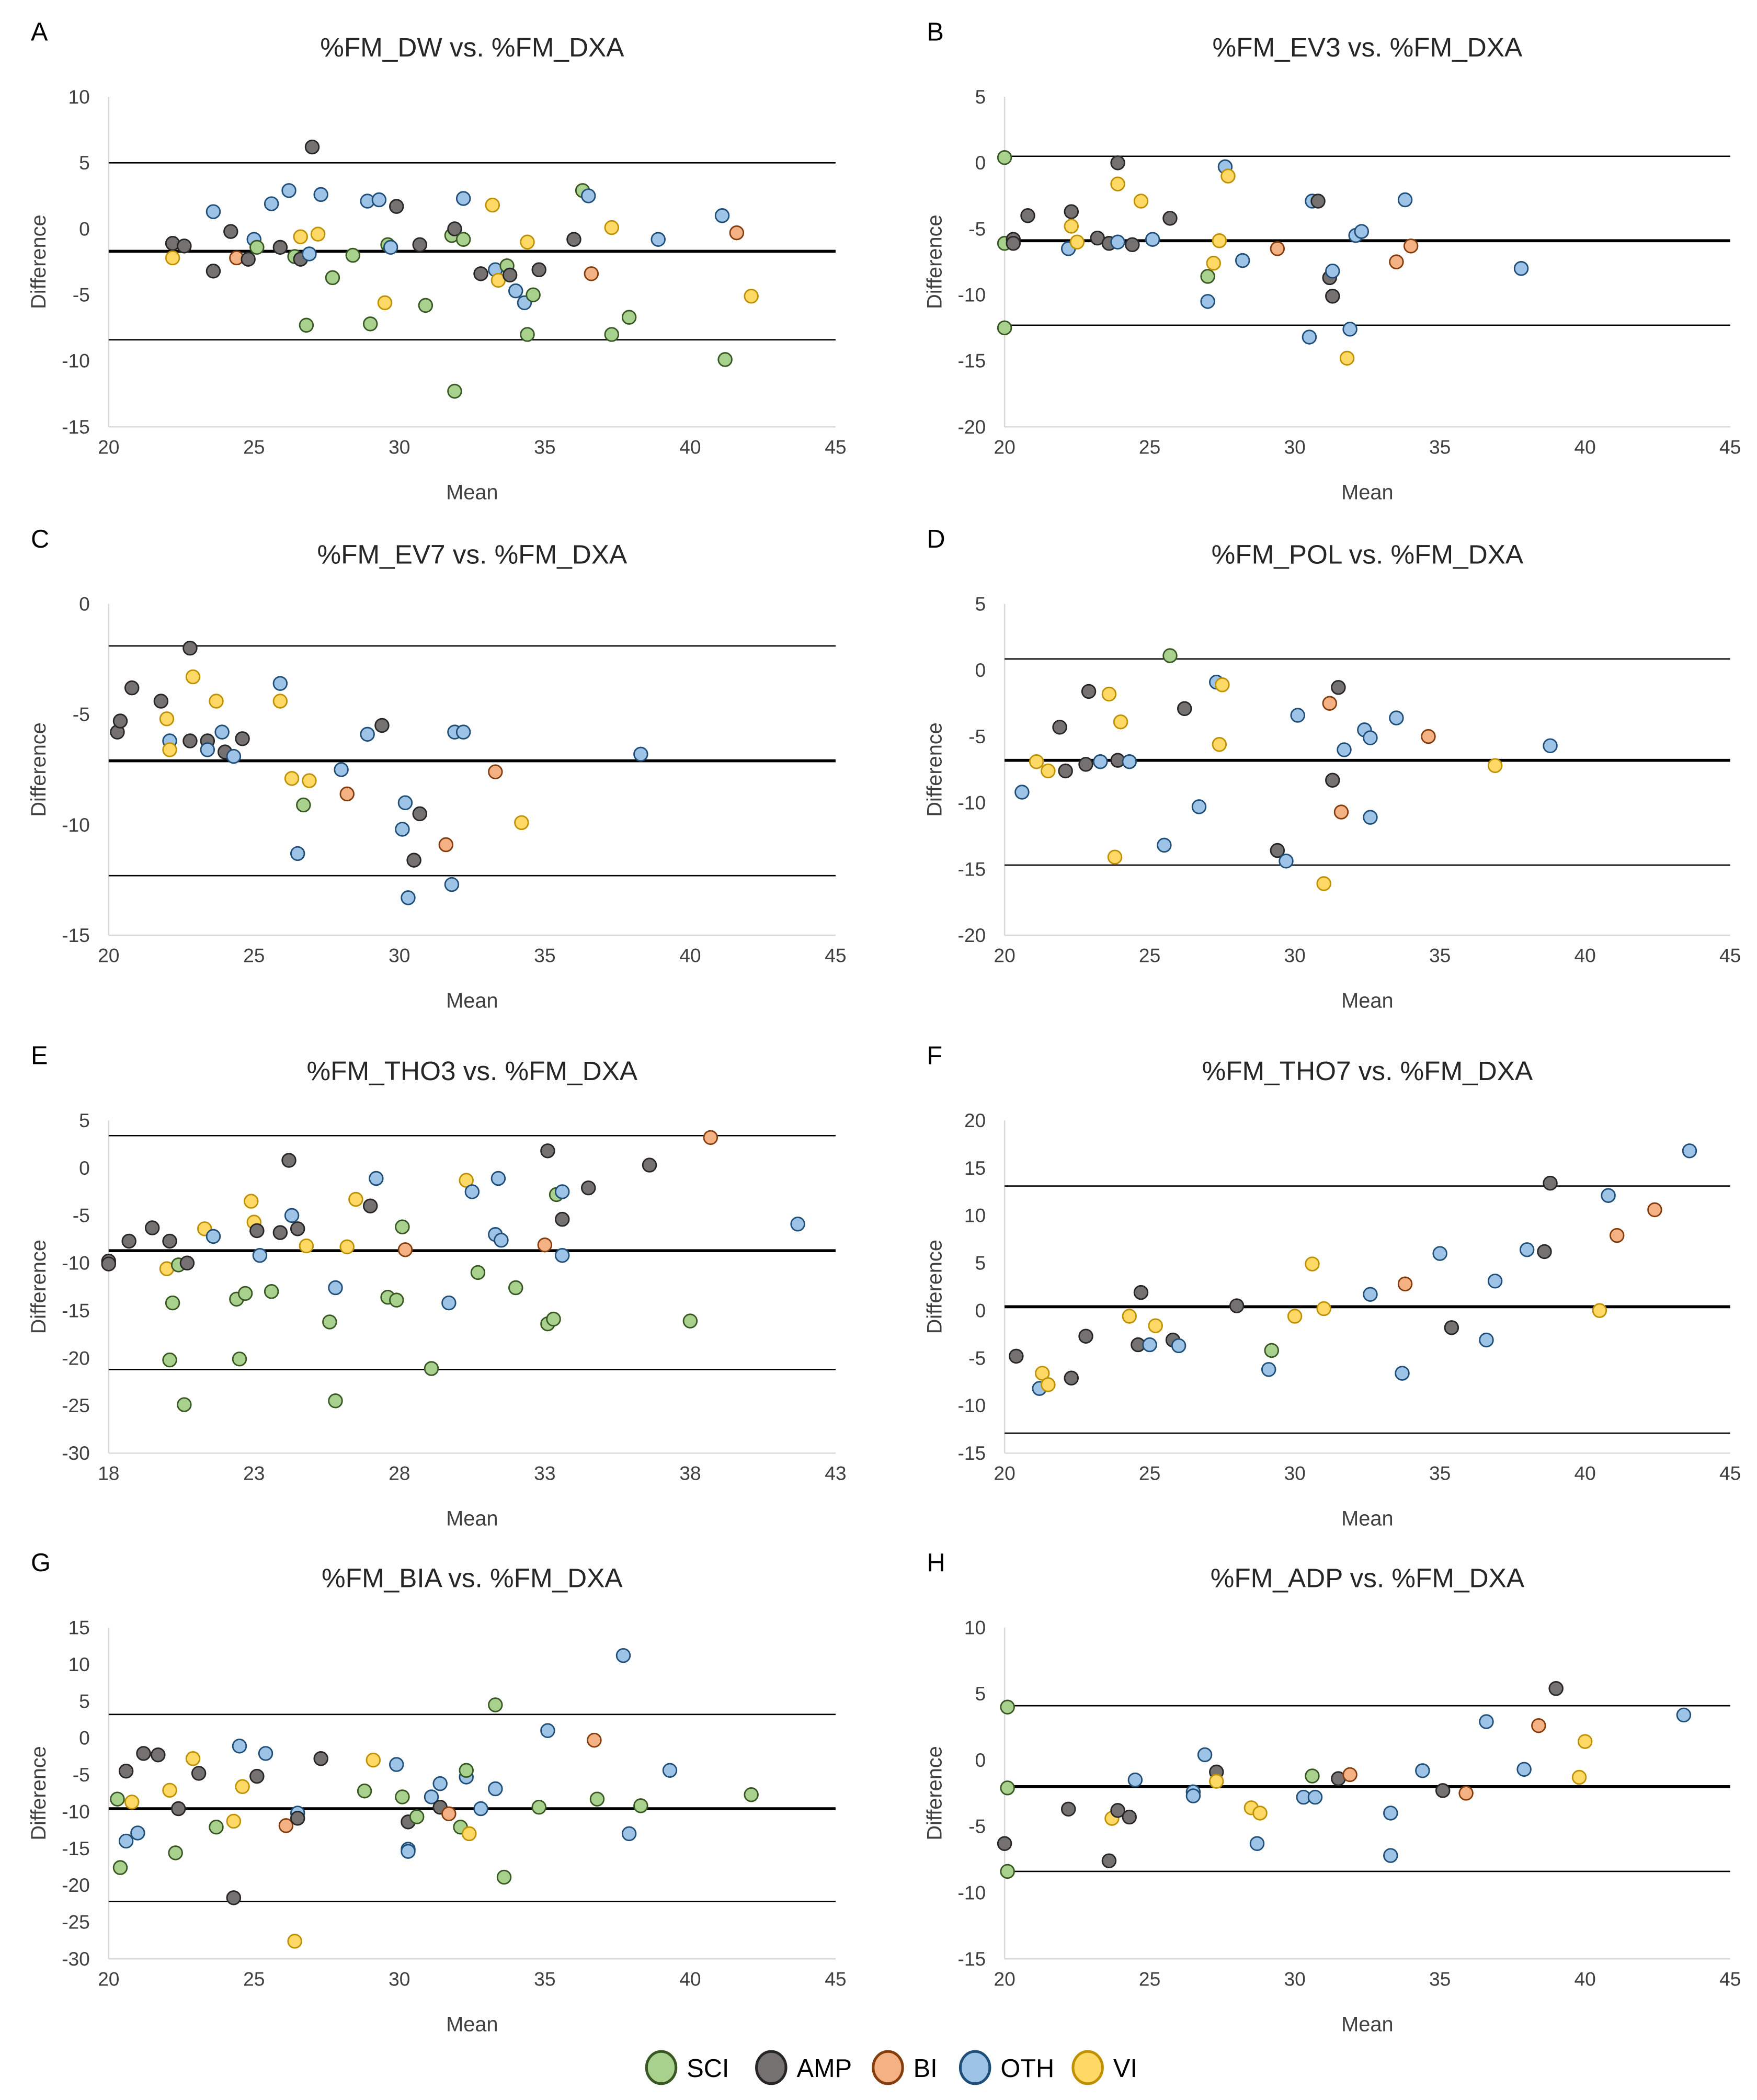  What do you see at coordinates (1125, 2068) in the screenshot?
I see `legend-label: VI` at bounding box center [1125, 2068].